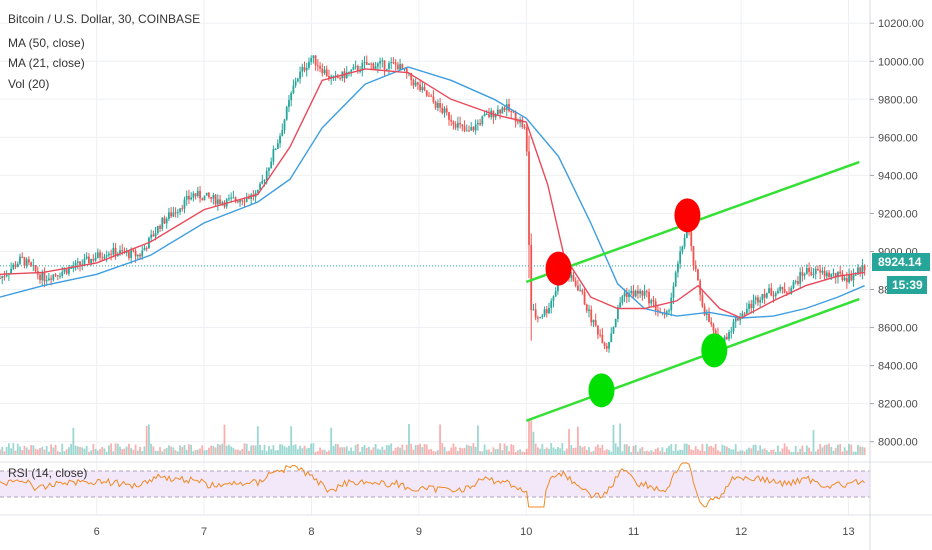 The width and height of the screenshot is (932, 550). I want to click on y-tick-label-10: 10000.00, so click(901, 62).